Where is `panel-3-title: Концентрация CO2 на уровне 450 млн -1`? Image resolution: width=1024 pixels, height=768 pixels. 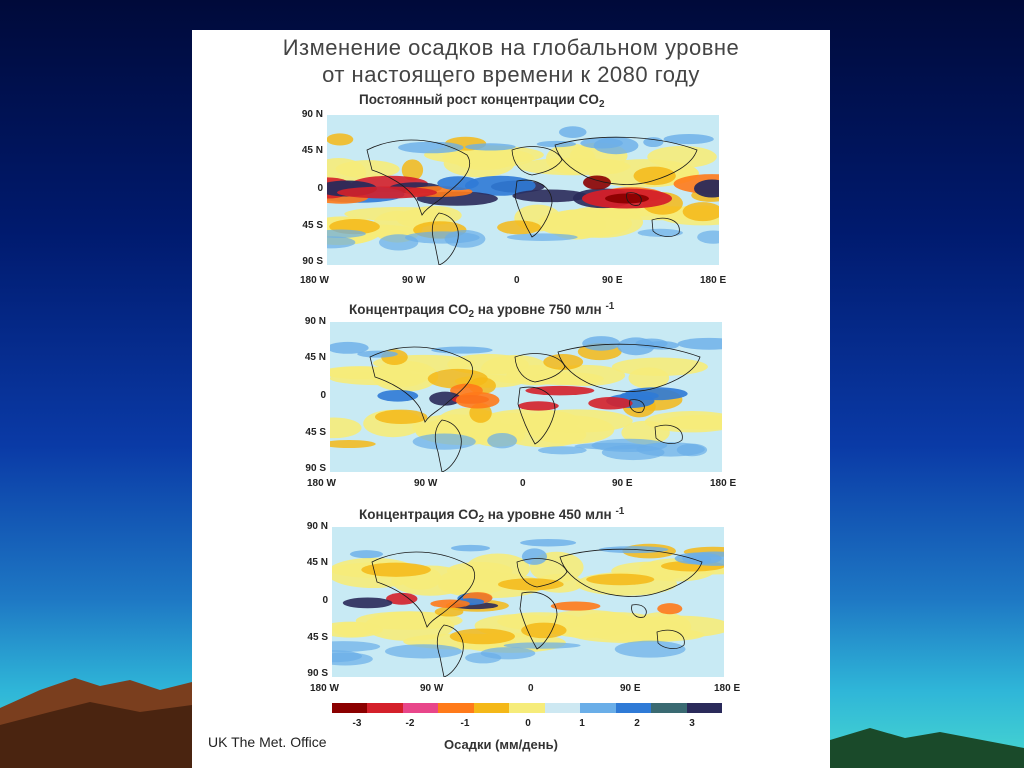
panel-3-title: Концентрация CO2 на уровне 450 млн -1 is located at coordinates (492, 515).